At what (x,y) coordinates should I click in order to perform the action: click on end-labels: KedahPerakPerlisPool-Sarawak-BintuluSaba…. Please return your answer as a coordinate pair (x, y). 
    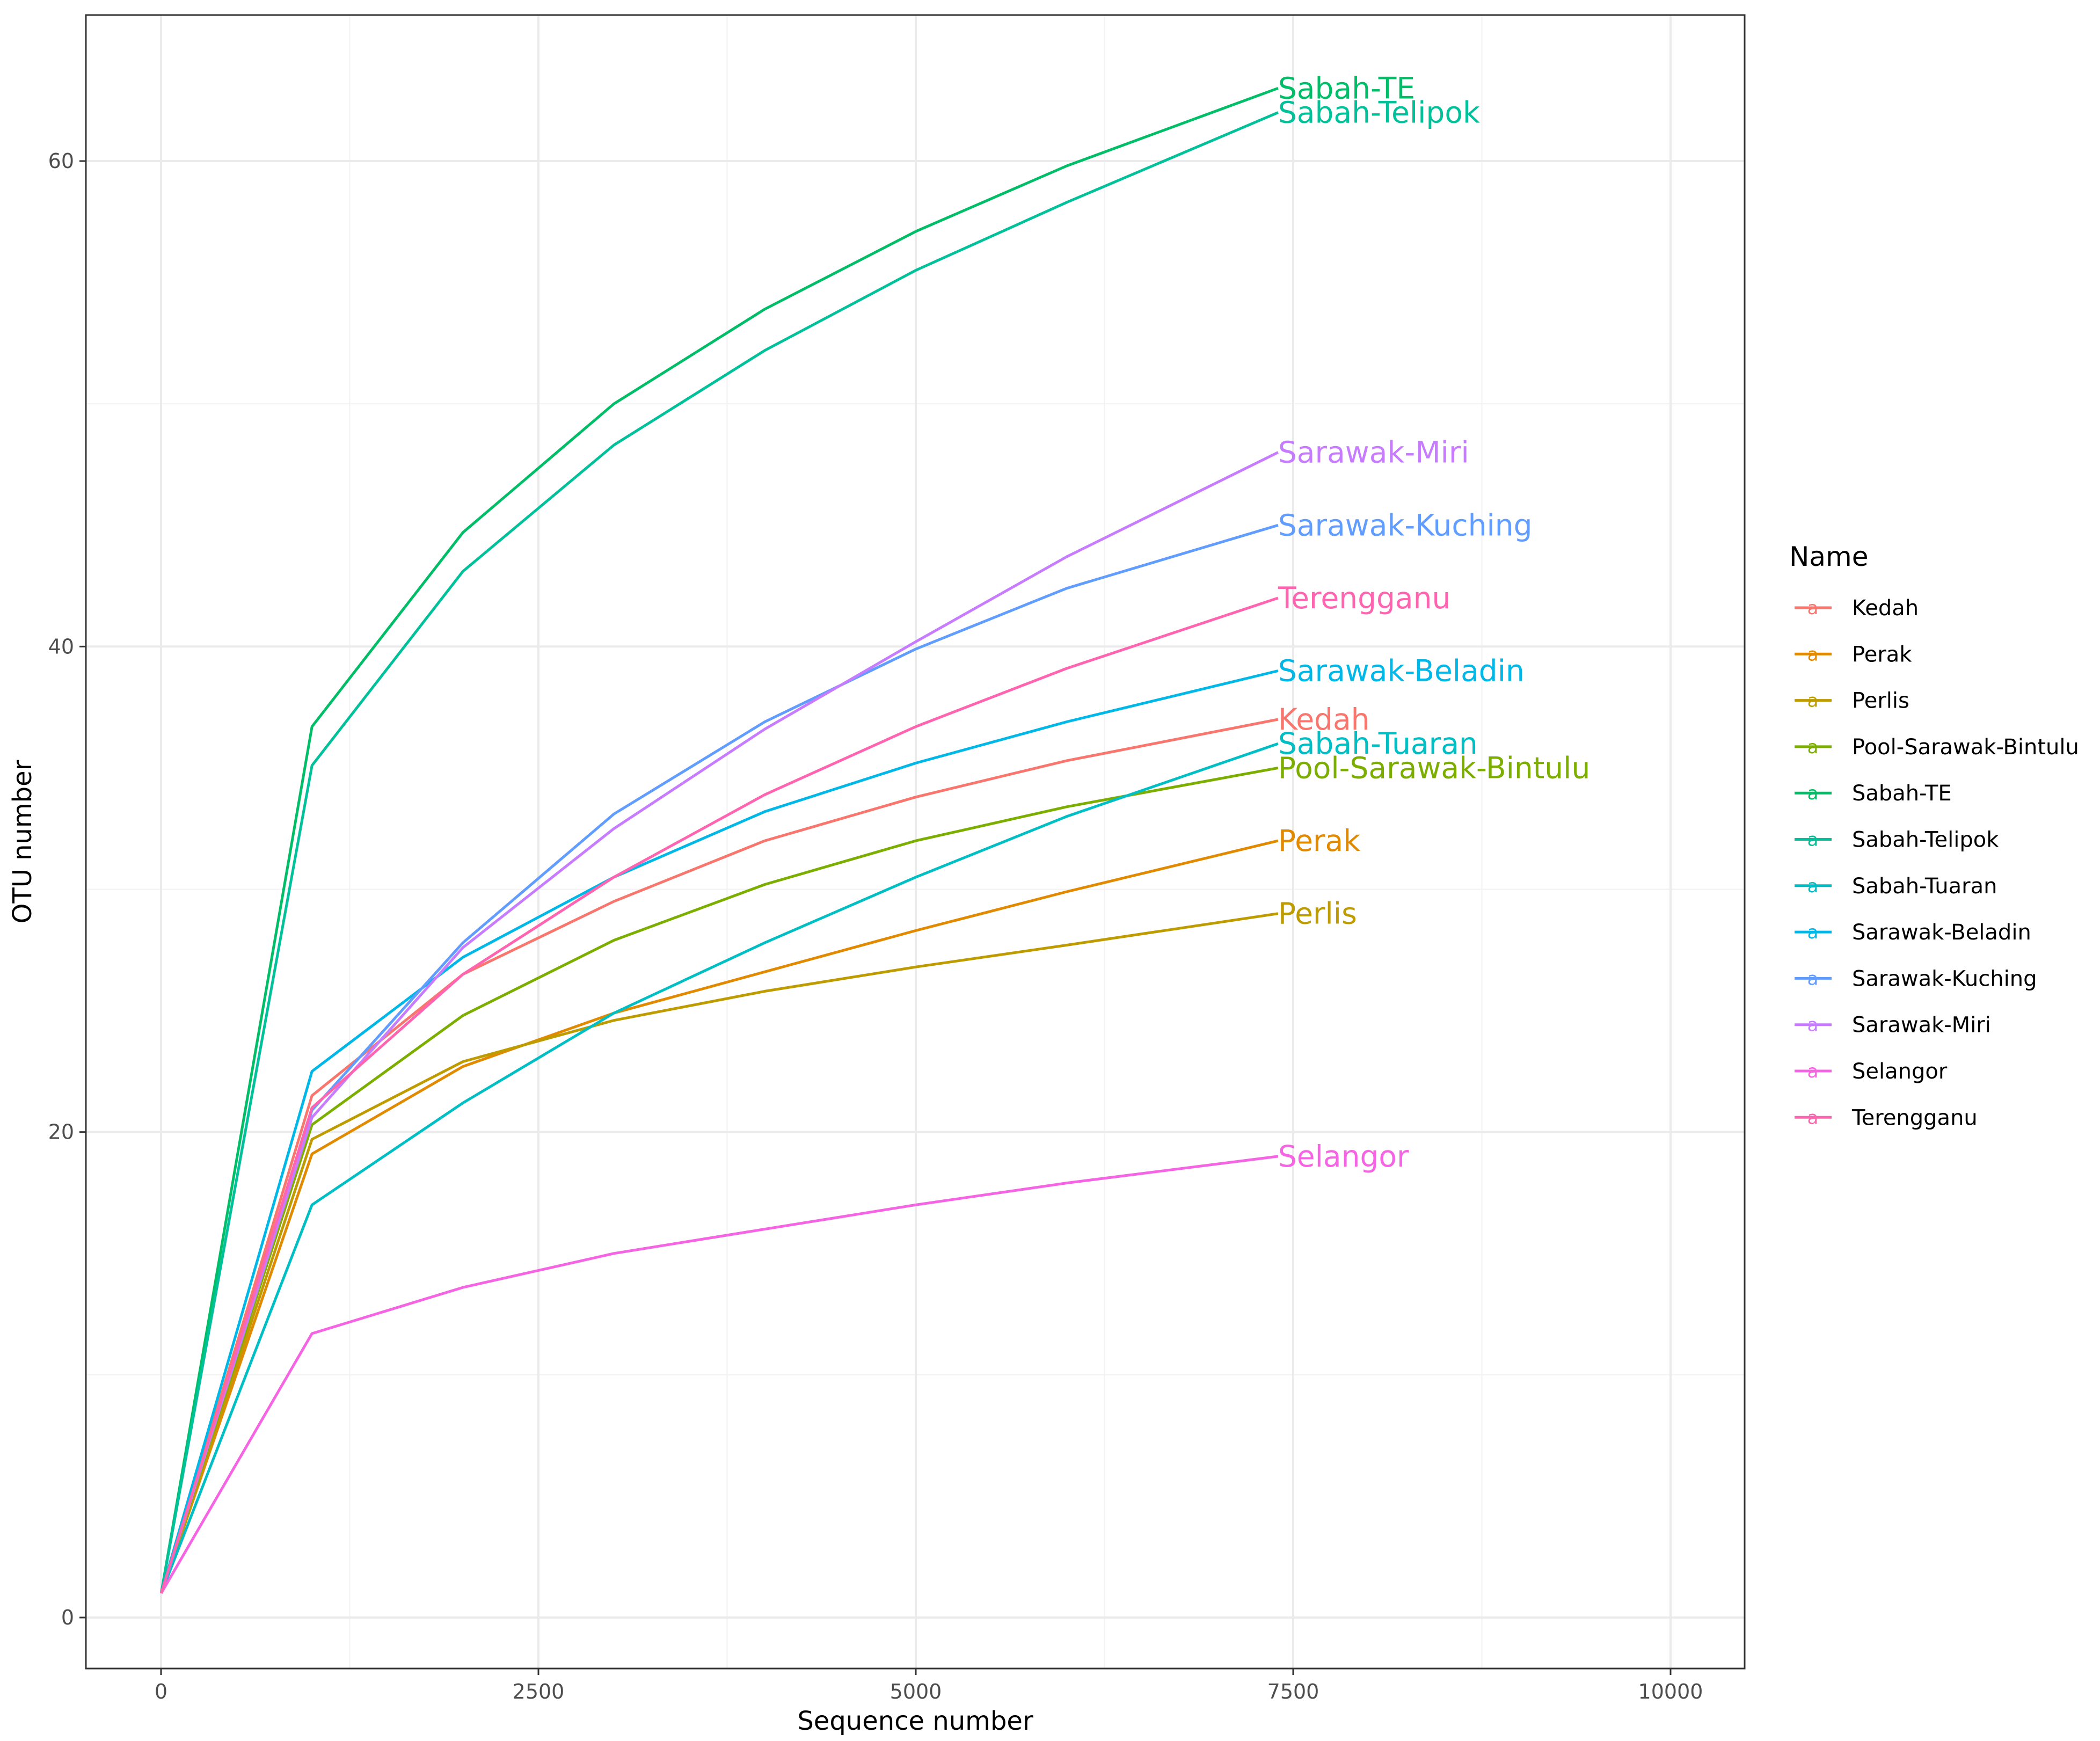
    Looking at the image, I should click on (1434, 622).